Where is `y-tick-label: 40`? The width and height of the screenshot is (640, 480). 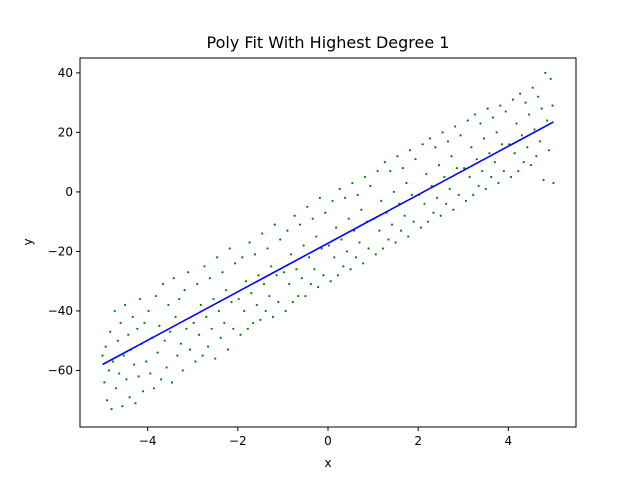 y-tick-label: 40 is located at coordinates (65, 73).